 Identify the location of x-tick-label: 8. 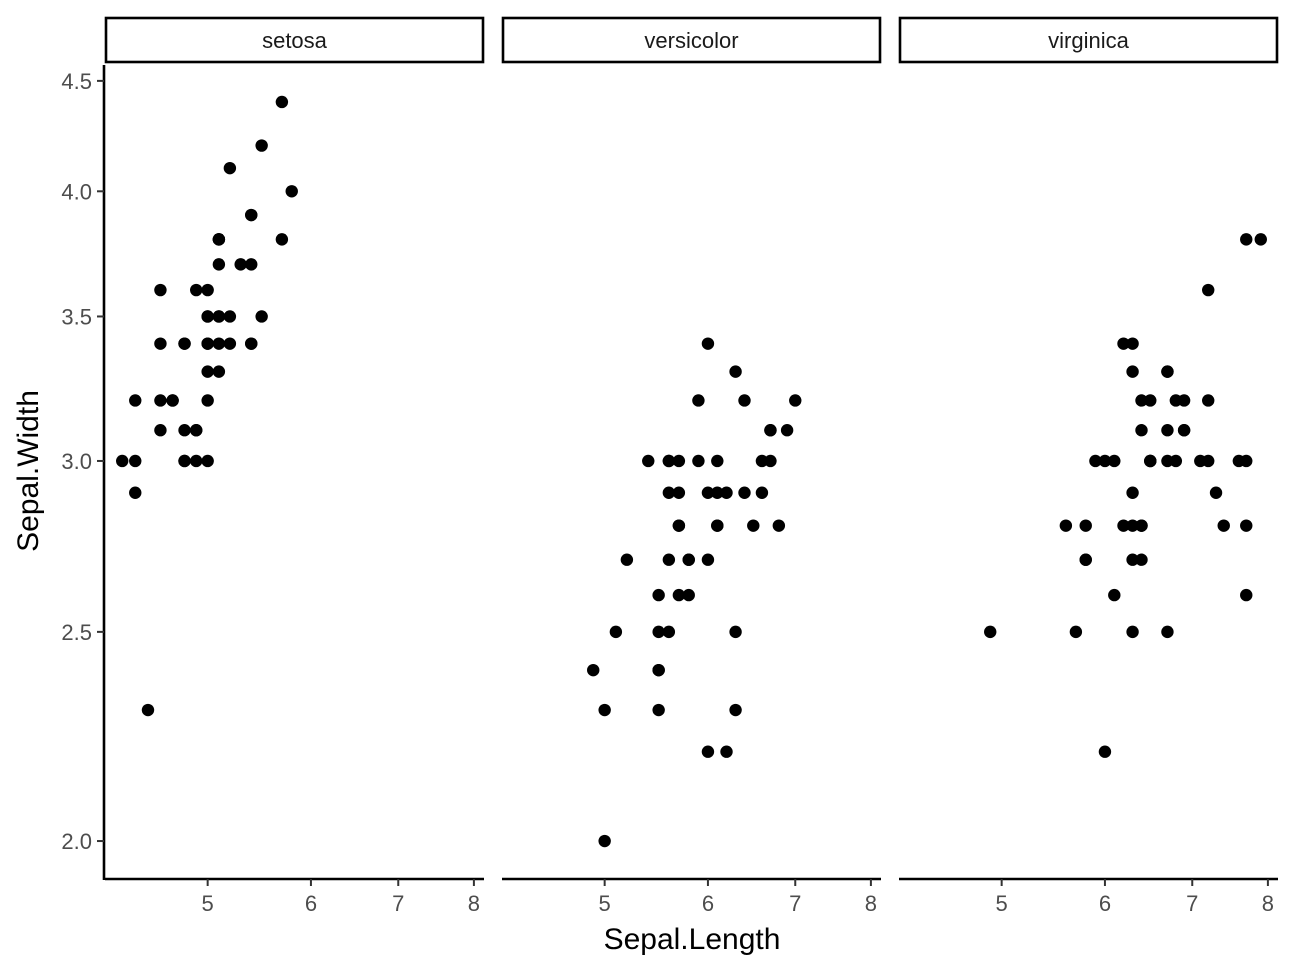
(474, 903).